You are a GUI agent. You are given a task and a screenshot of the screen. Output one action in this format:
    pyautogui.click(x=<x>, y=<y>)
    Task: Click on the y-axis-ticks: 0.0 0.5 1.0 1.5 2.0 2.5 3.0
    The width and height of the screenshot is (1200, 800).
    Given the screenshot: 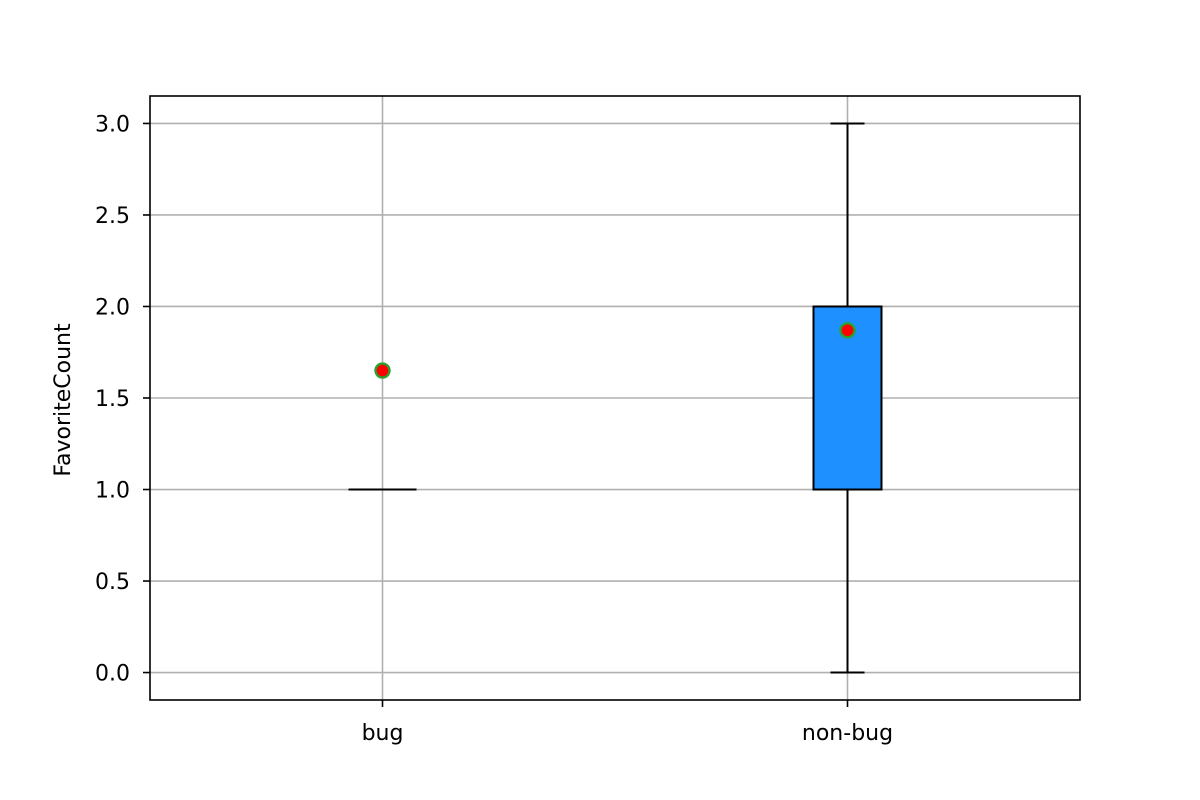 What is the action you would take?
    pyautogui.click(x=122, y=399)
    